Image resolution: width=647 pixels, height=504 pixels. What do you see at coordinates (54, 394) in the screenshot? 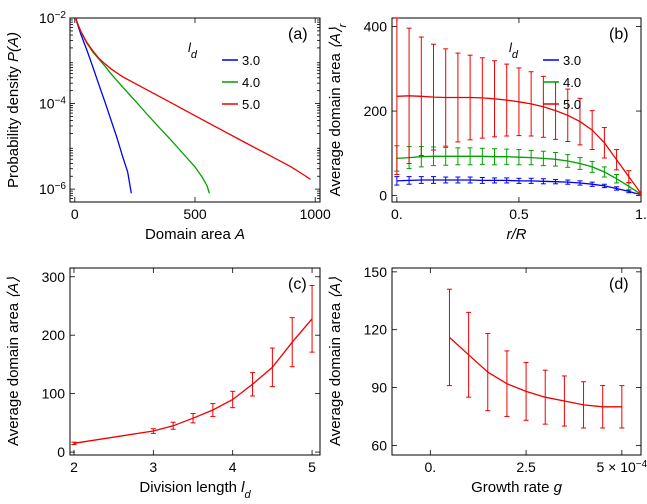
I see `y-tick-label: 100` at bounding box center [54, 394].